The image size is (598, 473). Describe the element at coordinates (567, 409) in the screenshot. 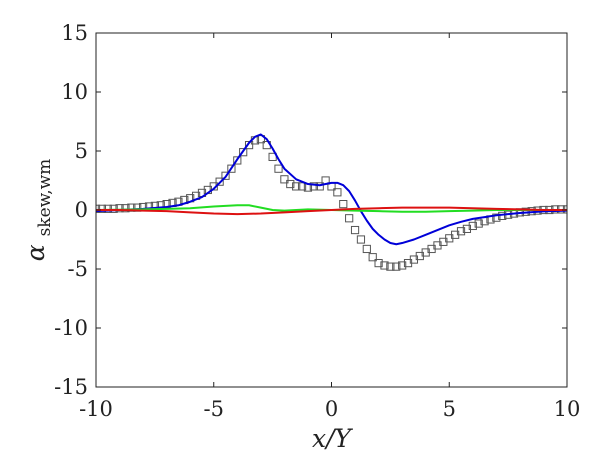

I see `x-tick-label: 10` at that location.